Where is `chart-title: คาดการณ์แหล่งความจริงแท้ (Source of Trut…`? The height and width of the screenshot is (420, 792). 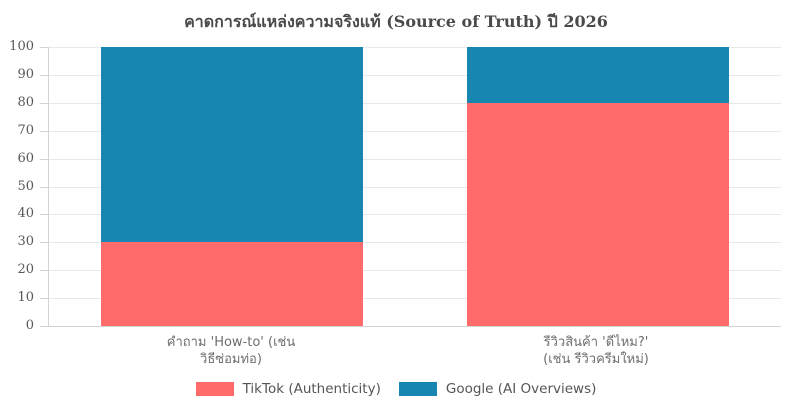 chart-title: คาดการณ์แหล่งความจริงแท้ (Source of Trut… is located at coordinates (396, 21).